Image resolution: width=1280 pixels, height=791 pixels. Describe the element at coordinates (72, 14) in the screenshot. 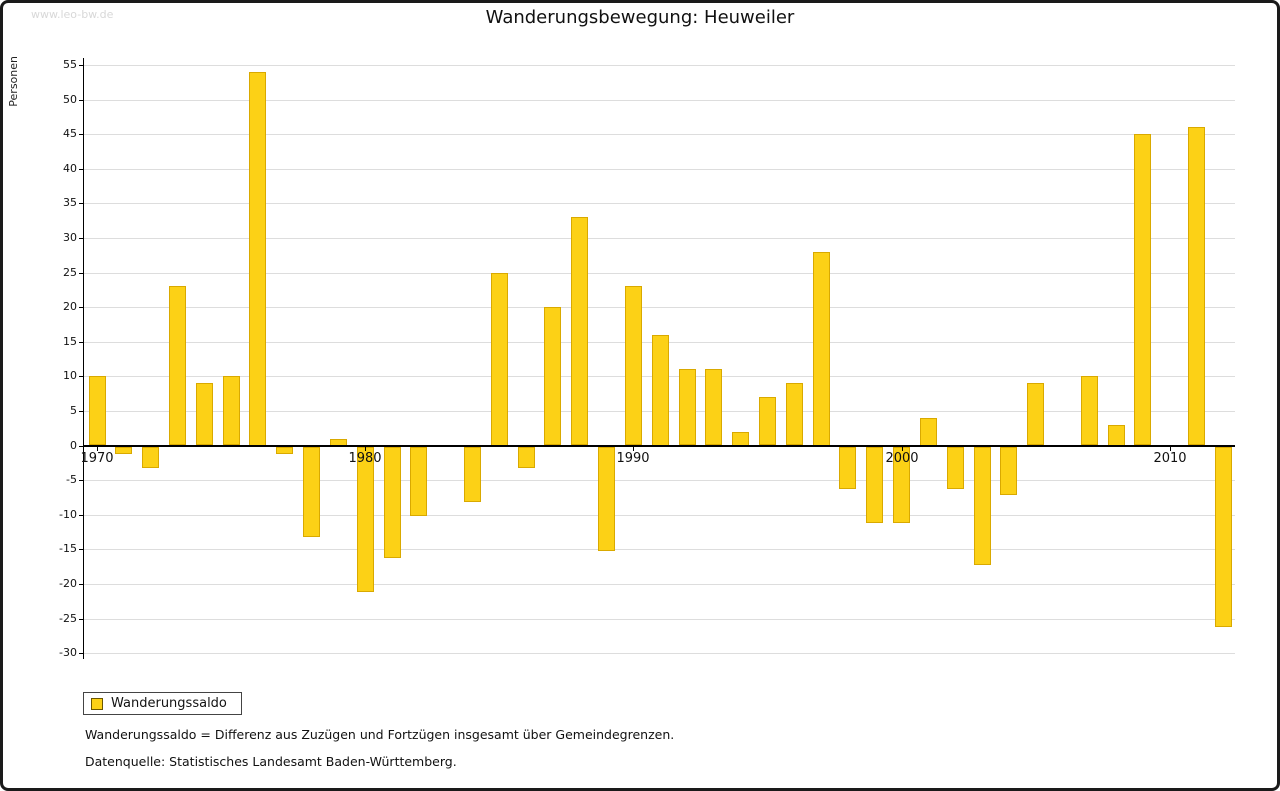

I see `watermark: www.leo-bw.de` at that location.